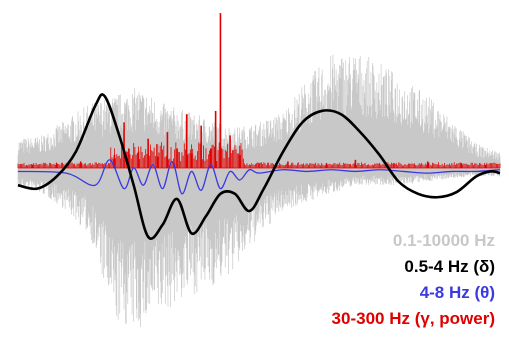  I want to click on legend-entry-theta: 4-8 Hz (θ), so click(457, 292).